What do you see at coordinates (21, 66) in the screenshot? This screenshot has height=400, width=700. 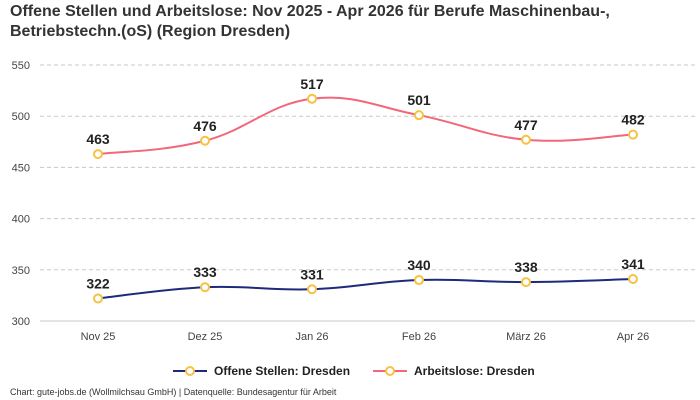 I see `y-tick-label: 550` at bounding box center [21, 66].